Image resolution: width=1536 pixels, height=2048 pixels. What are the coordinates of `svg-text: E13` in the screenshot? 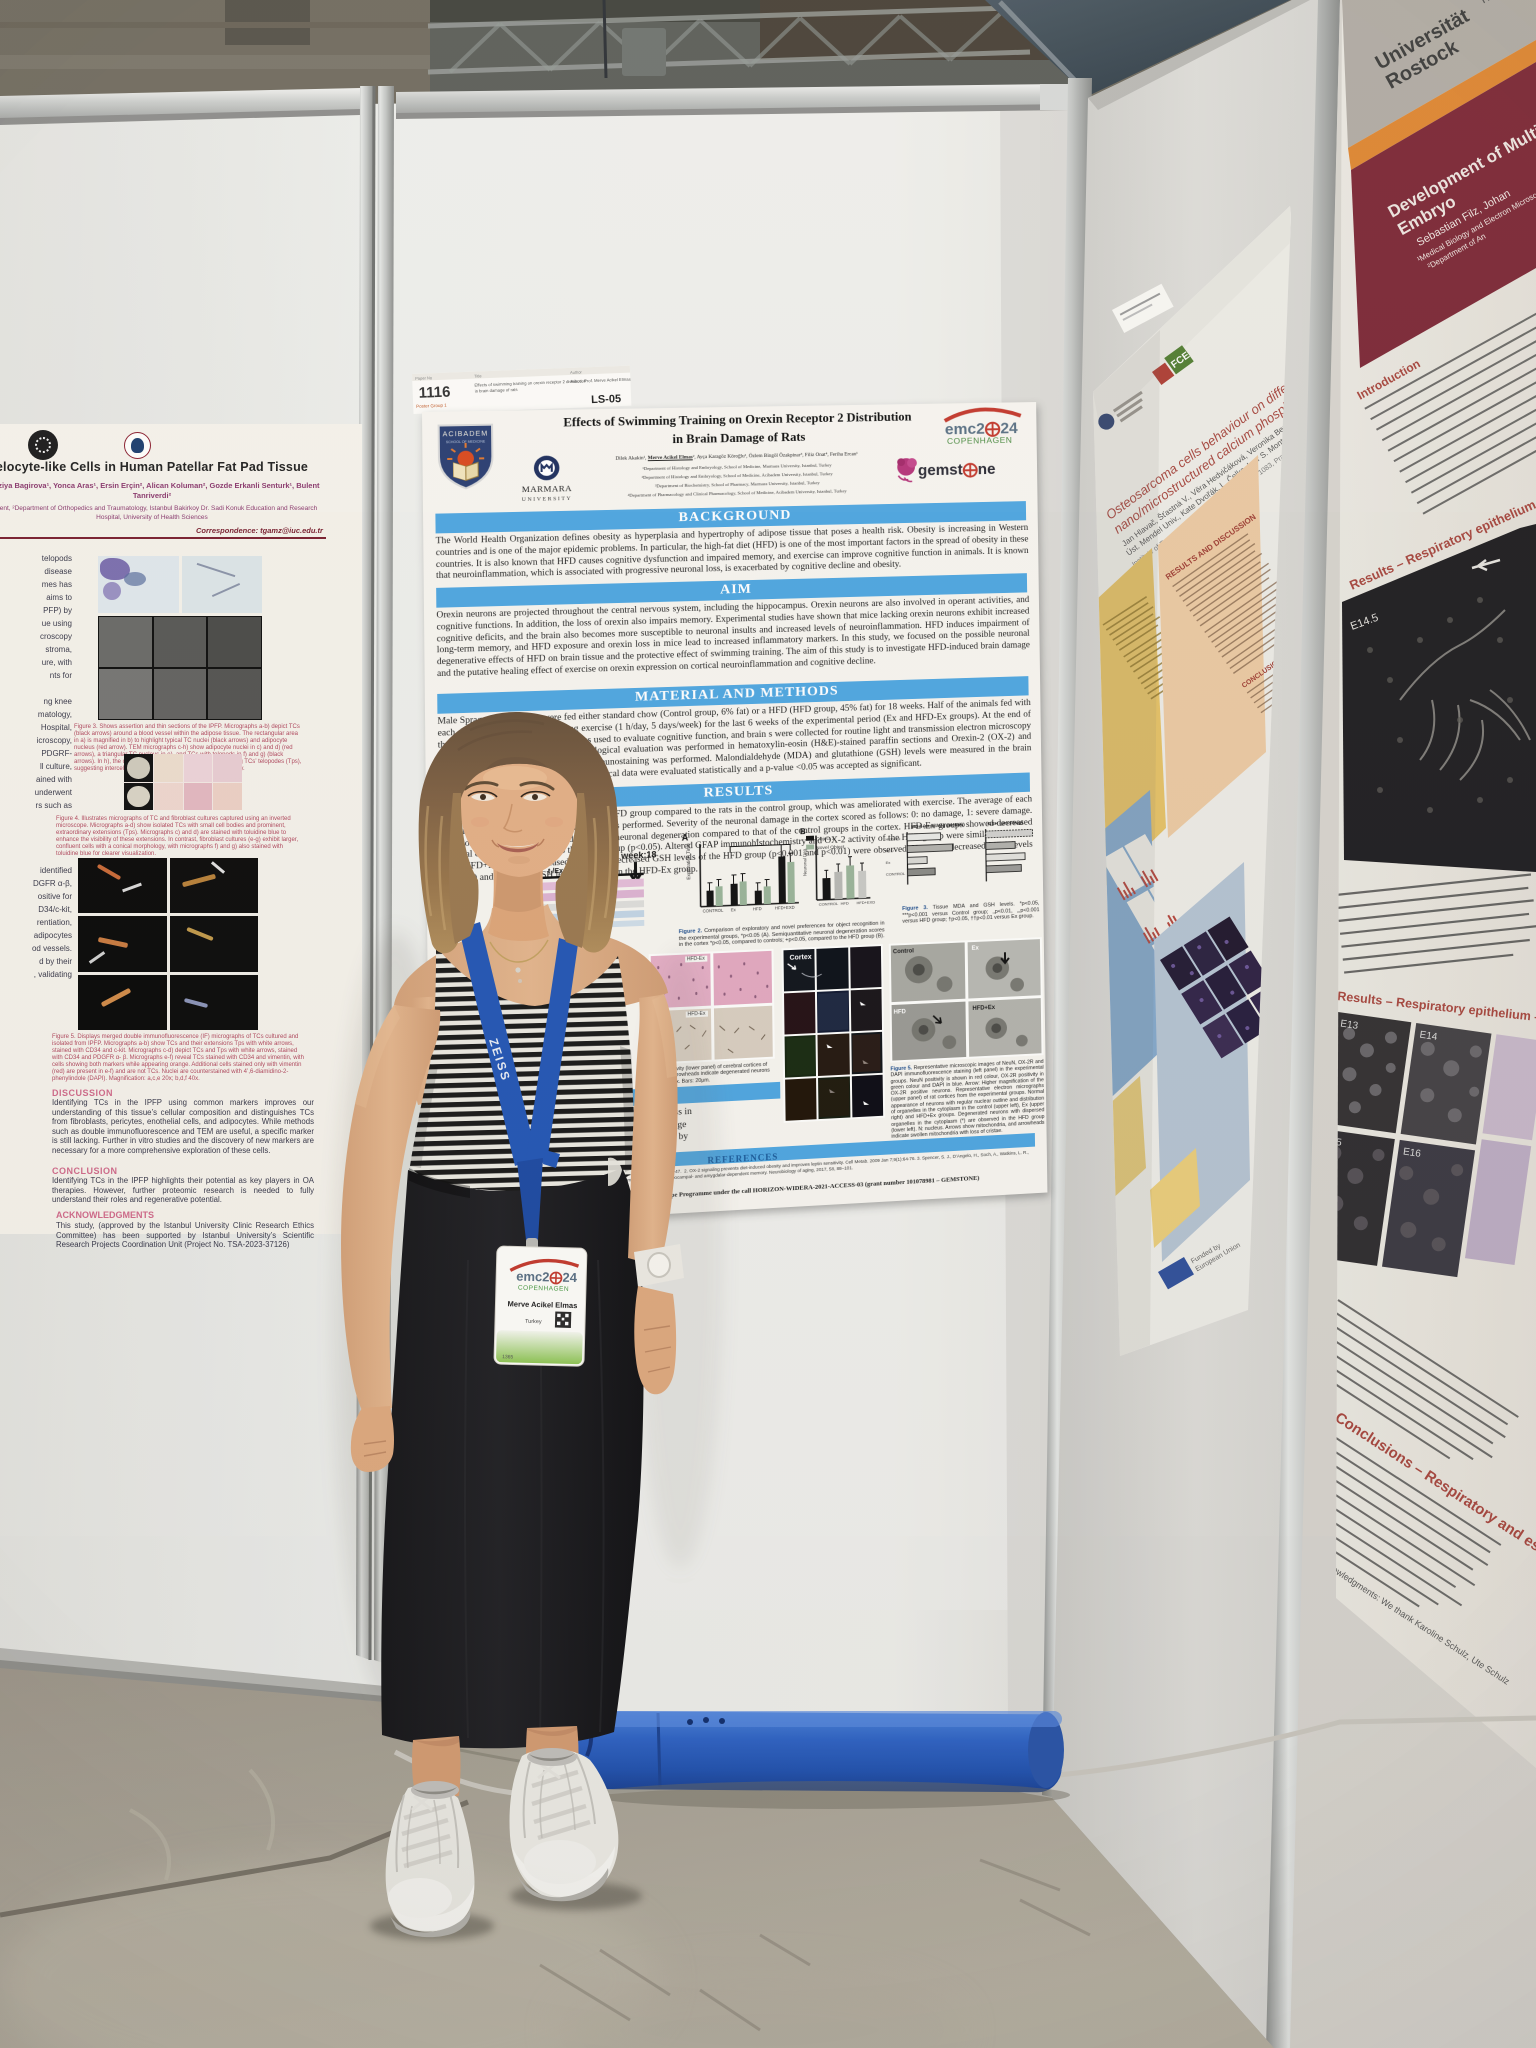 It's located at (1350, 1024).